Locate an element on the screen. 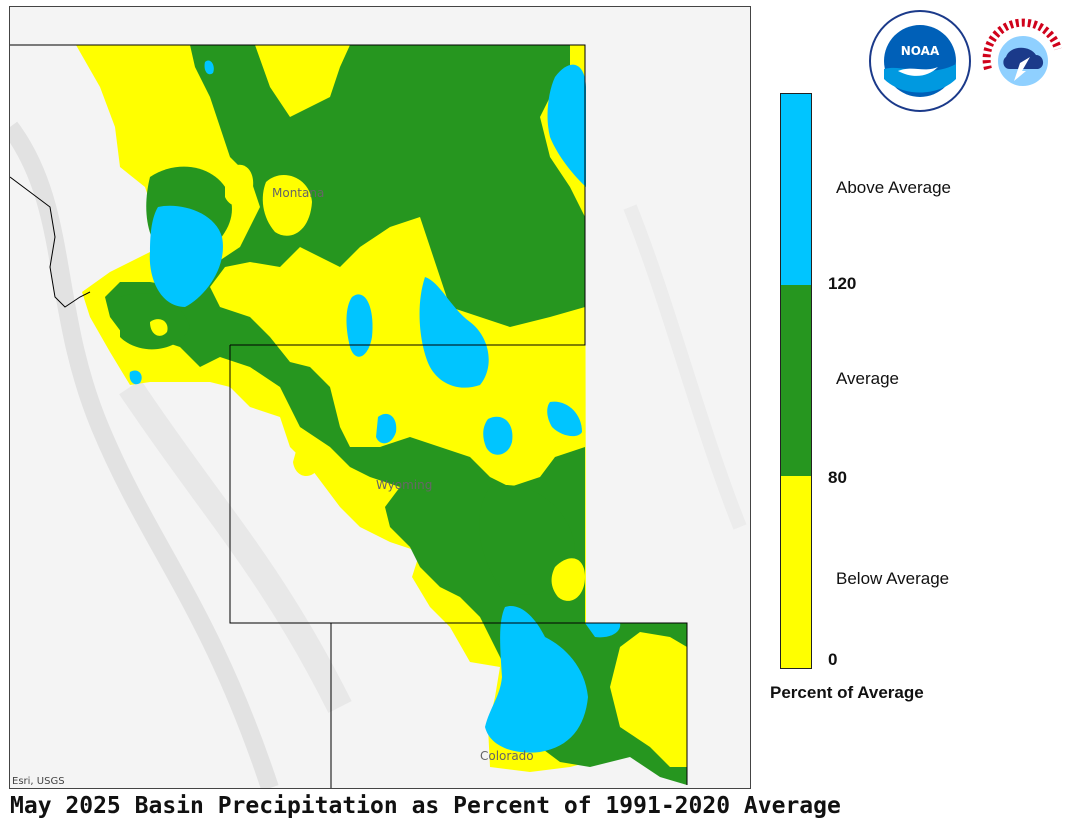 The image size is (1076, 834). legend-tick-120: 120 is located at coordinates (842, 283).